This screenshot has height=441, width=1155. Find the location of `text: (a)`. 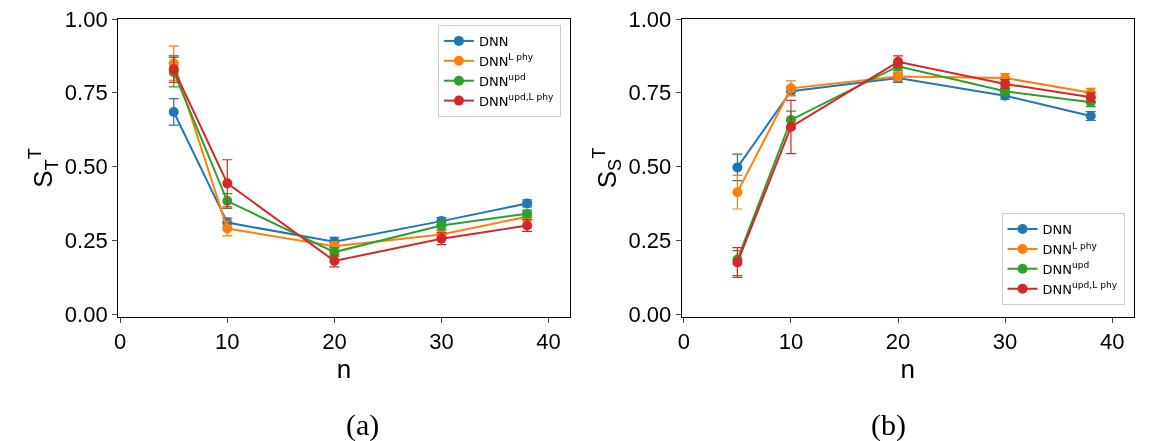

text: (a) is located at coordinates (363, 424).